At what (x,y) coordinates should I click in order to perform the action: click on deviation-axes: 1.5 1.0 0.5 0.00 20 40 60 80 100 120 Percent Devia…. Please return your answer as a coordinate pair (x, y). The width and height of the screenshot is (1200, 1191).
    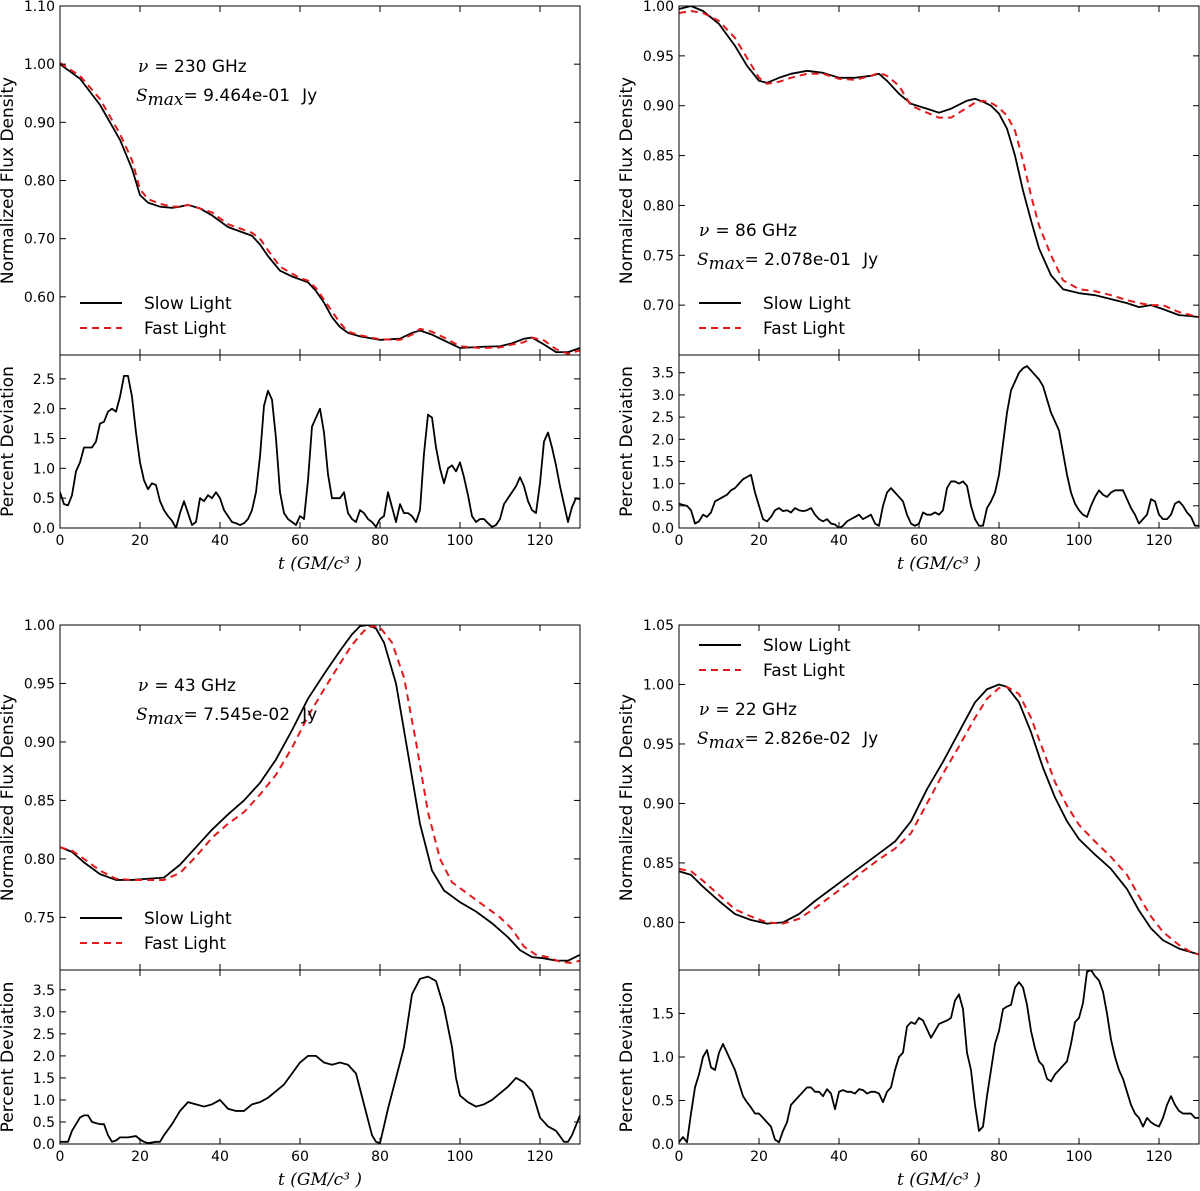
    Looking at the image, I should click on (908, 1067).